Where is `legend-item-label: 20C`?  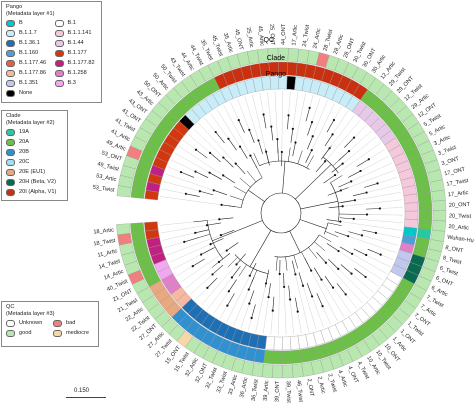
legend-item-label: 20C is located at coordinates (24, 161).